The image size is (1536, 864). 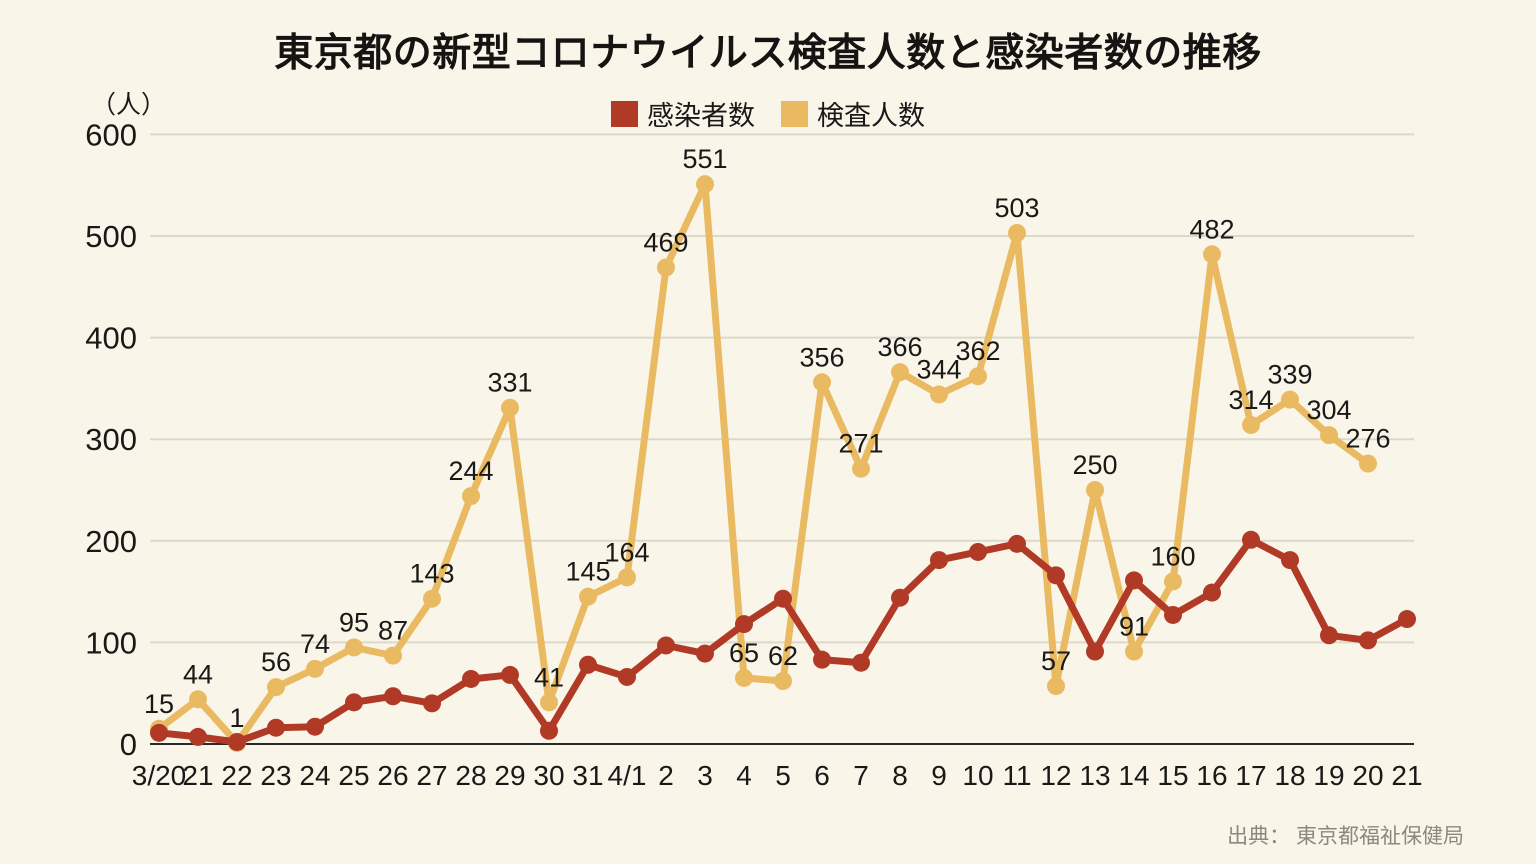 What do you see at coordinates (899, 347) in the screenshot?
I see `tested-point-label: 366` at bounding box center [899, 347].